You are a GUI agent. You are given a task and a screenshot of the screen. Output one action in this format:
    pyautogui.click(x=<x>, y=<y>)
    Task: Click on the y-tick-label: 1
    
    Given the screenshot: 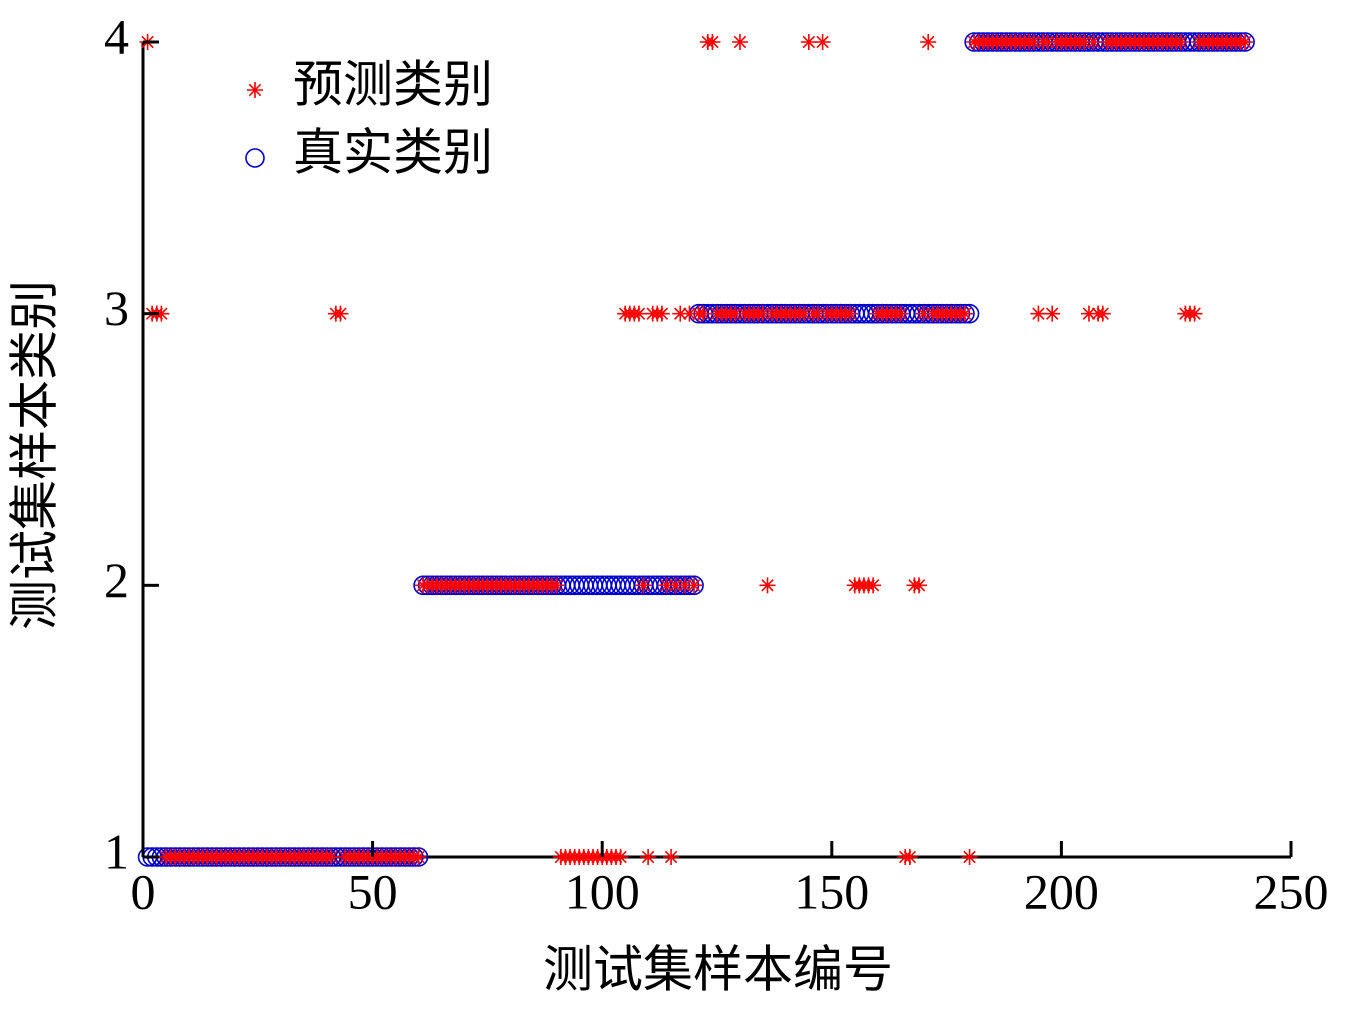 What is the action you would take?
    pyautogui.click(x=116, y=851)
    